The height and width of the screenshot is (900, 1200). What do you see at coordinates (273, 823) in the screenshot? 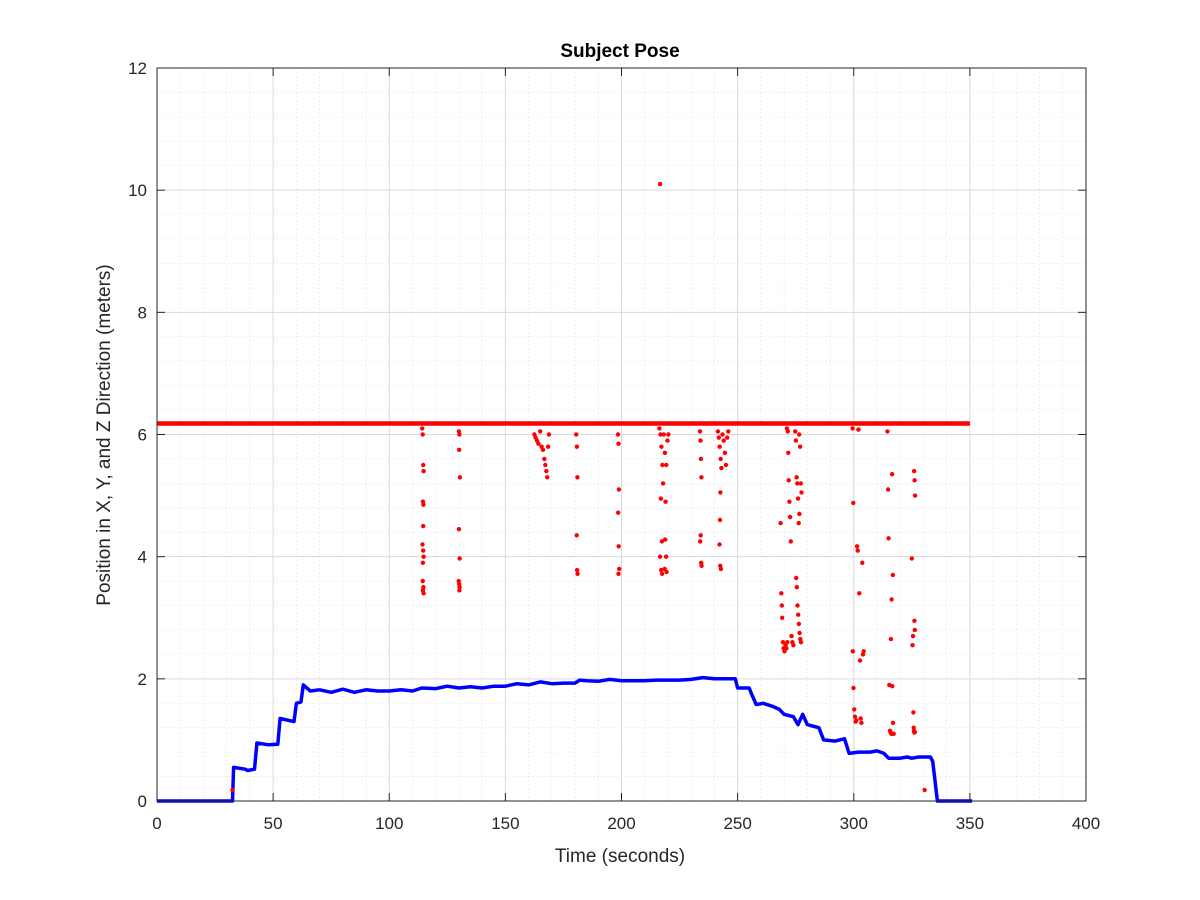
I see `x-tick-label: 50` at bounding box center [273, 823].